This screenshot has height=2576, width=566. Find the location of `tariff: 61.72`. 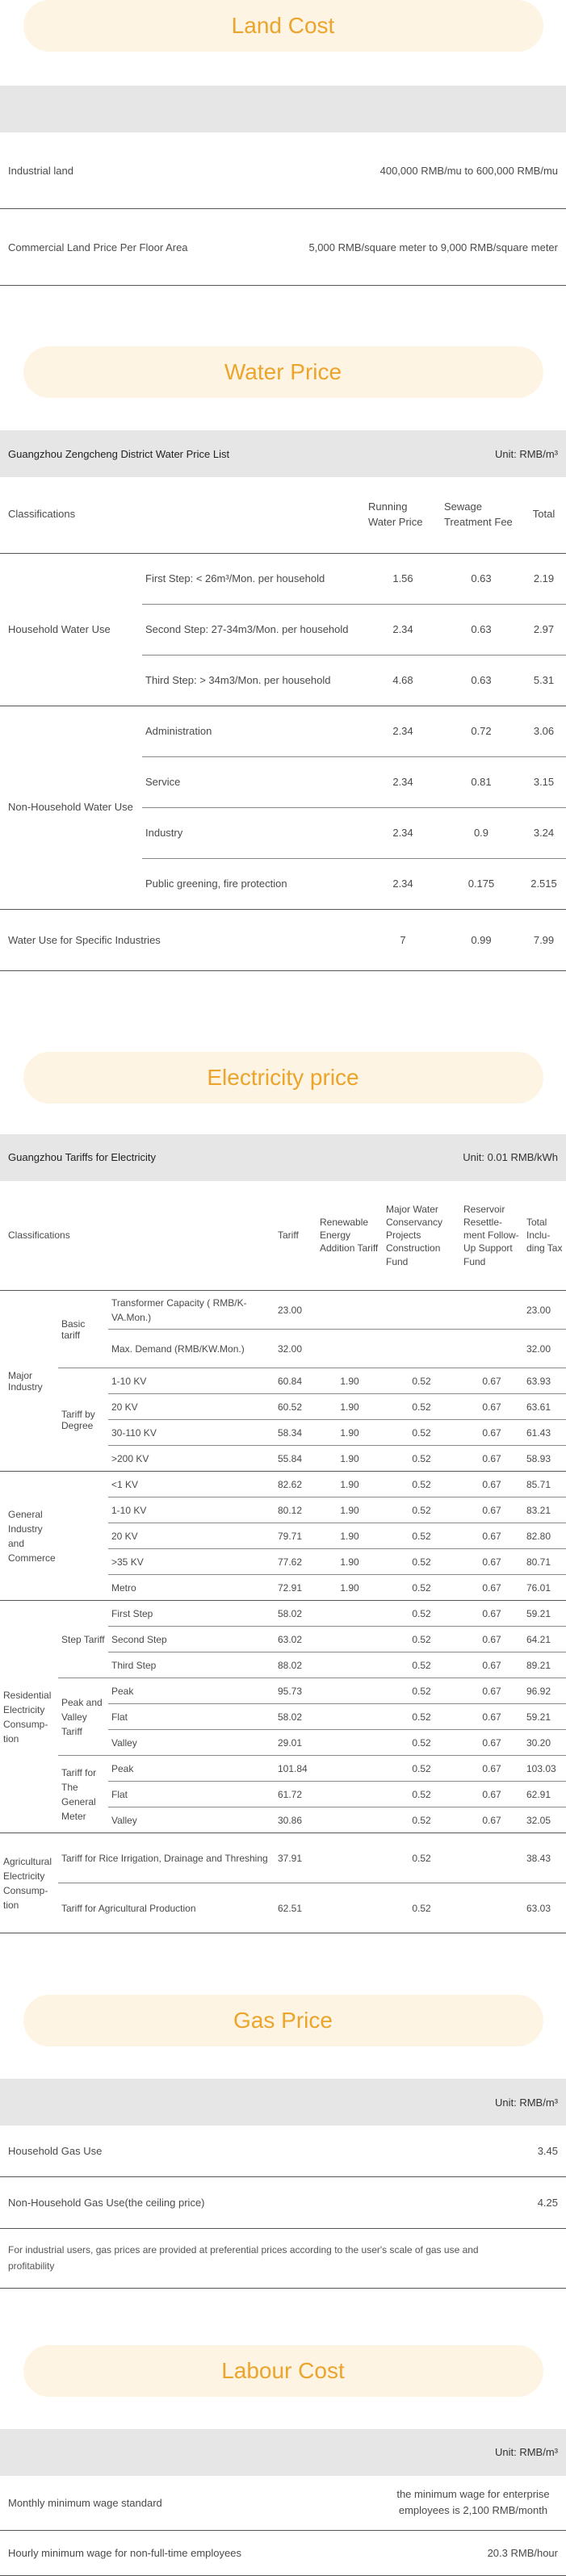

tariff: 61.72 is located at coordinates (296, 1794).